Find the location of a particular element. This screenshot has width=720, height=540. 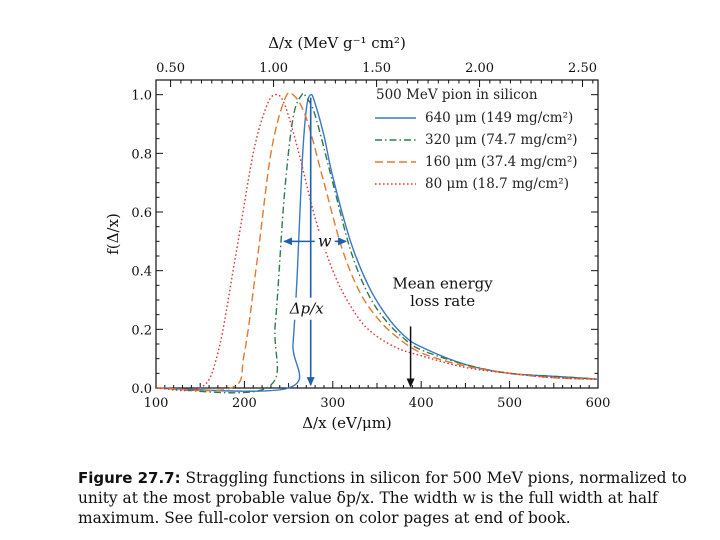

x-tick-label: 100 is located at coordinates (156, 403).